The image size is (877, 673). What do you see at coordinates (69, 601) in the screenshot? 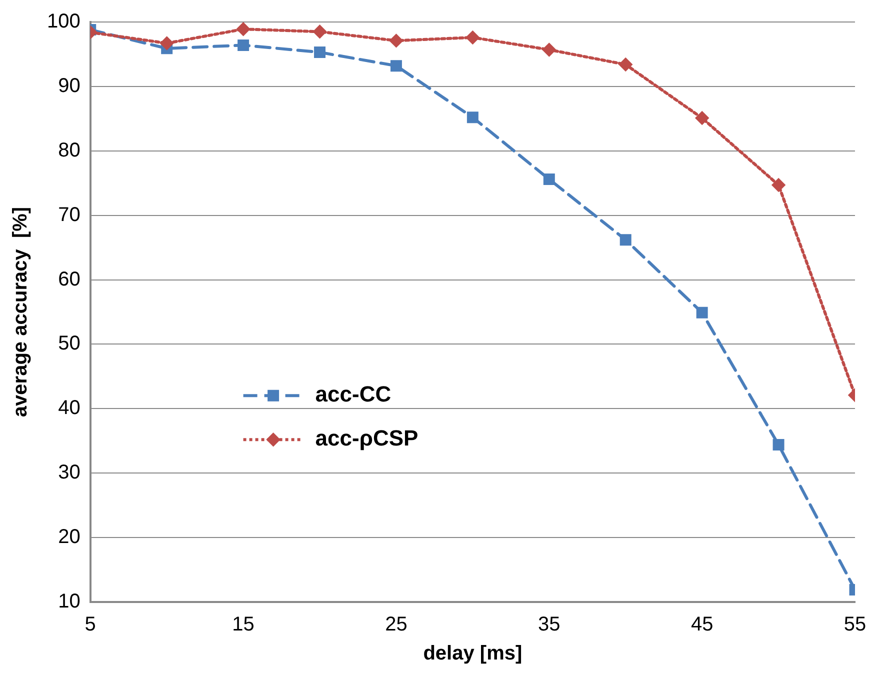
I see `y-tick-label: 10` at bounding box center [69, 601].